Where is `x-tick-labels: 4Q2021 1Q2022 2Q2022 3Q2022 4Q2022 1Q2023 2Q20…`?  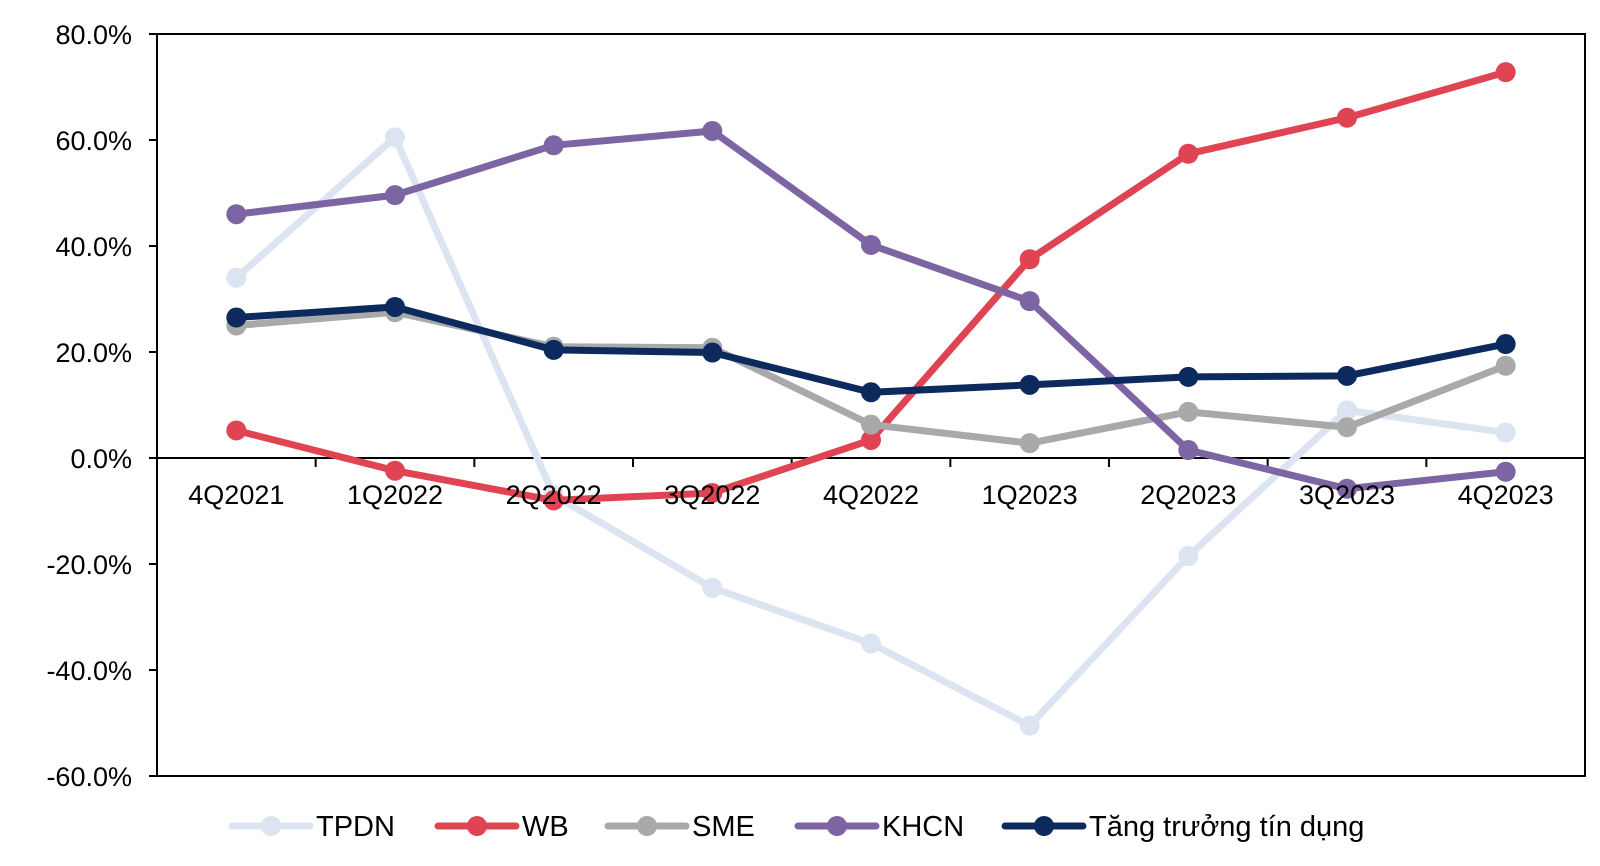
x-tick-labels: 4Q2021 1Q2022 2Q2022 3Q2022 4Q2022 1Q2023 2Q20… is located at coordinates (870, 495).